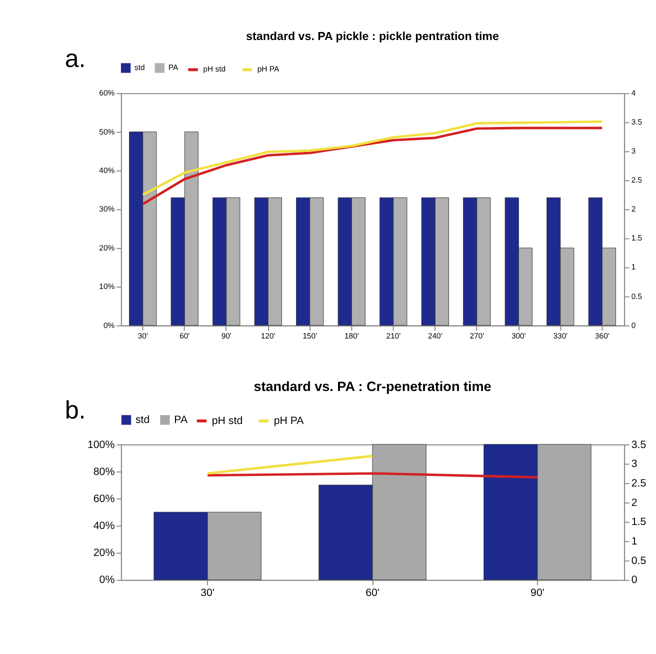 The width and height of the screenshot is (656, 654). Describe the element at coordinates (435, 335) in the screenshot. I see `x-tick-label: 240'` at that location.